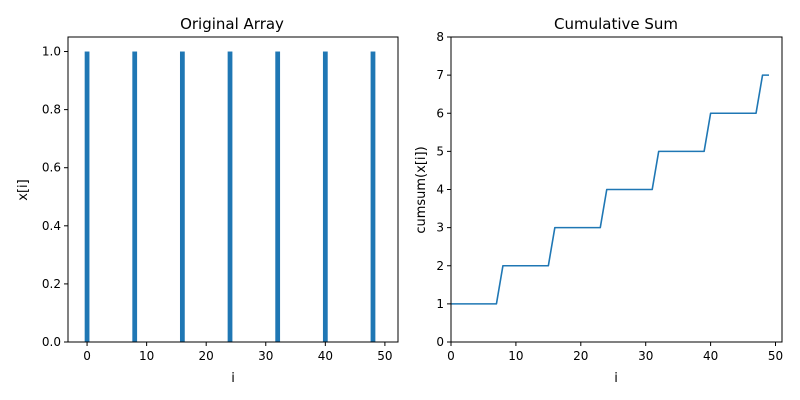 The width and height of the screenshot is (800, 400). What do you see at coordinates (55, 197) in the screenshot?
I see `y-axis-ticks: 0.0 0.2 0.4 0.6 0.8 1.0` at bounding box center [55, 197].